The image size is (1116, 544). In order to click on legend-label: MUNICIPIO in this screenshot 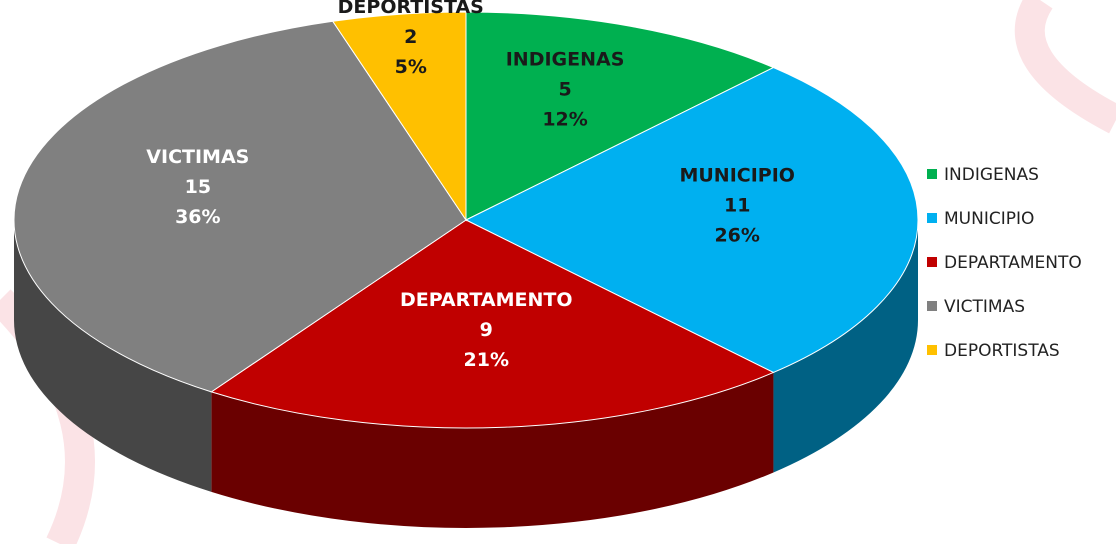, I will do `click(989, 219)`.